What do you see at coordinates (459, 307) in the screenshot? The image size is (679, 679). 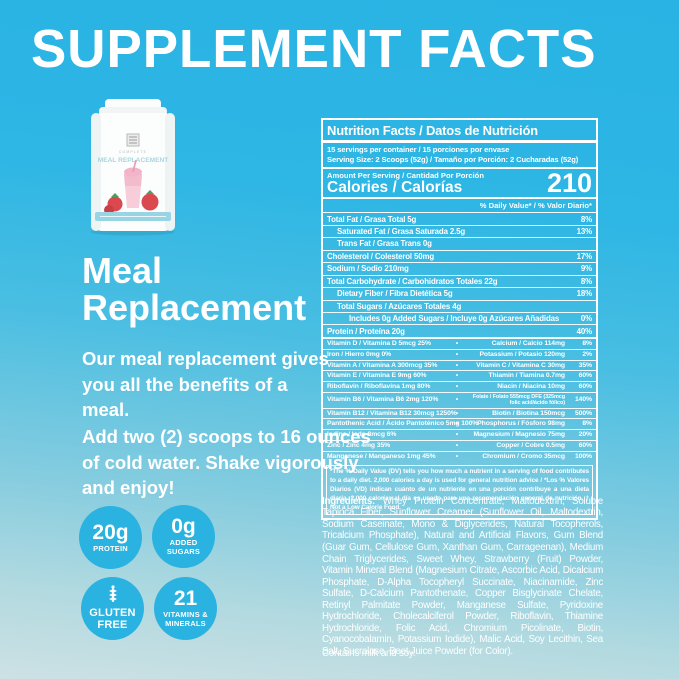 I see `nutrient-row-total-sugars: Total Sugars / Azúcares Totales 4g` at bounding box center [459, 307].